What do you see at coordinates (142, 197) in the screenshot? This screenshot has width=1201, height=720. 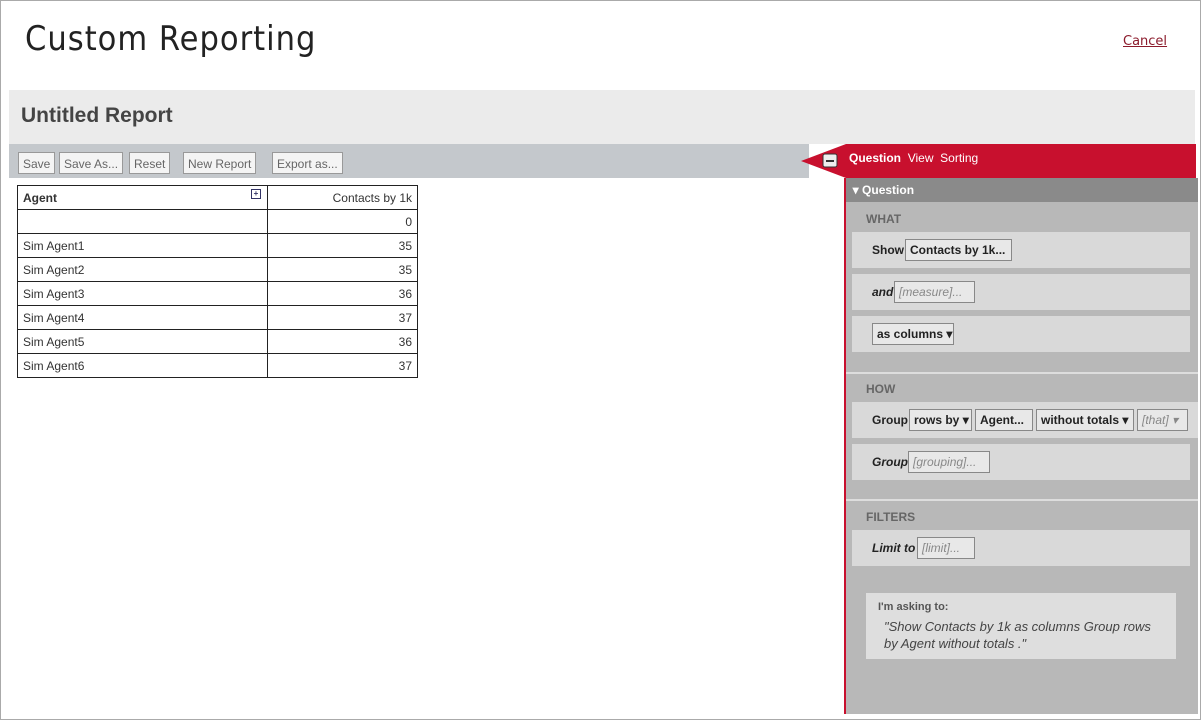 I see `header-cell: Agent +` at bounding box center [142, 197].